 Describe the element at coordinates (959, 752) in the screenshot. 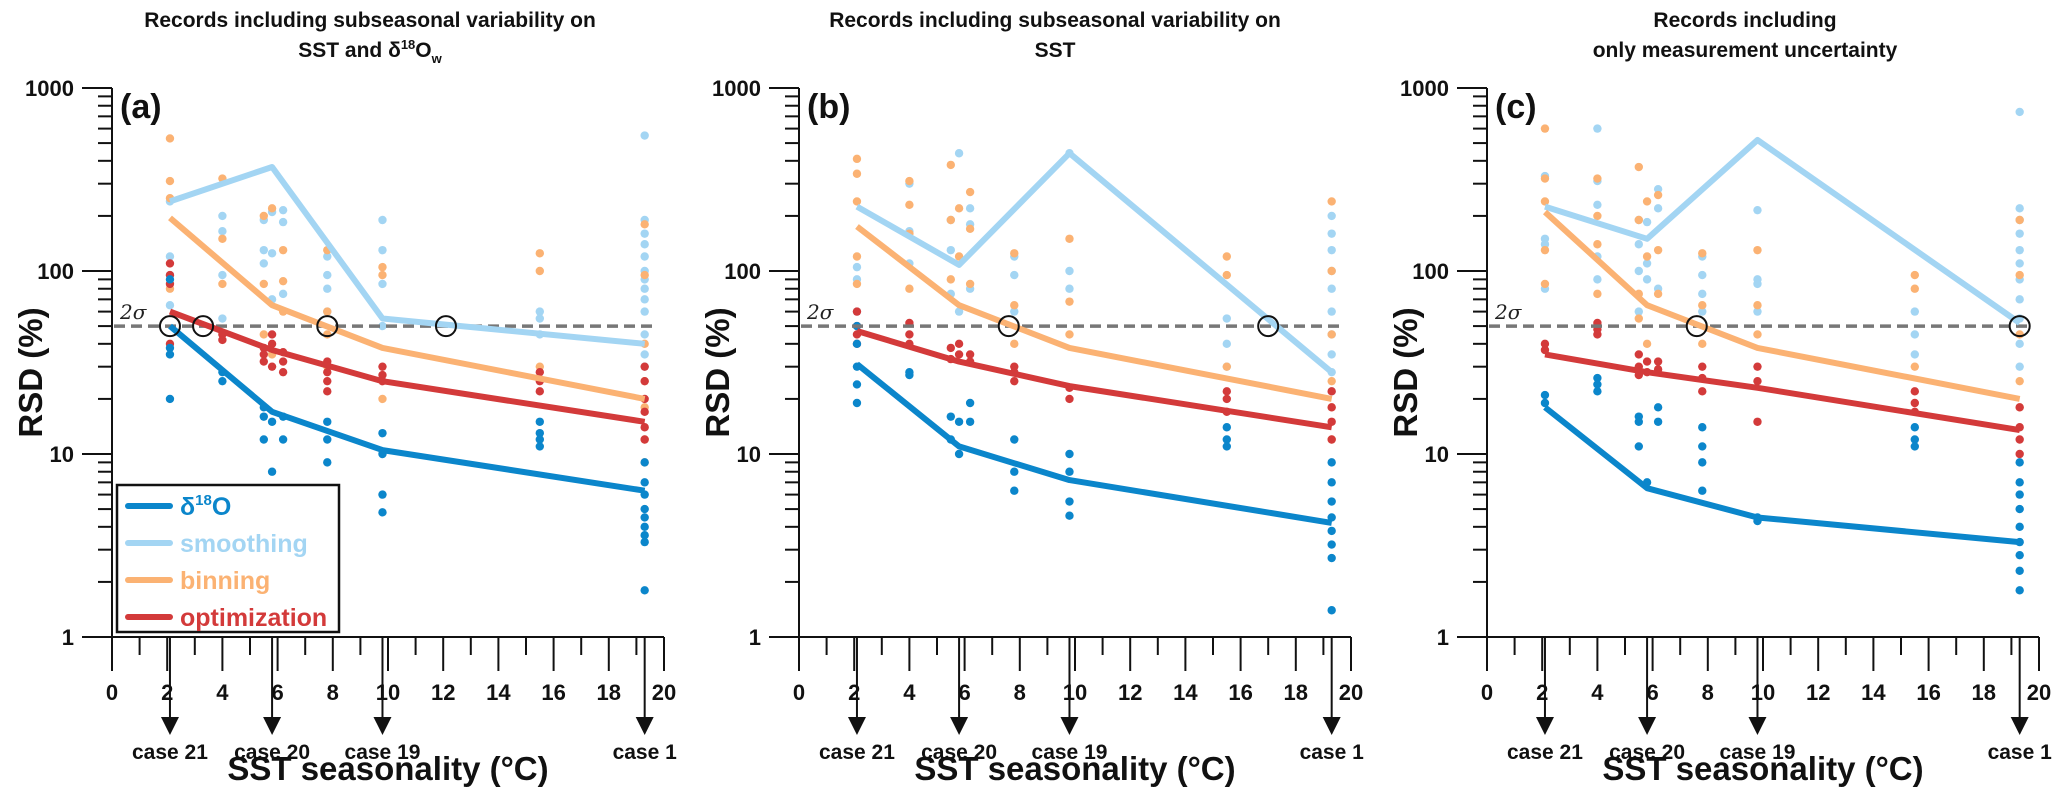

I see `case-label: case 20` at that location.